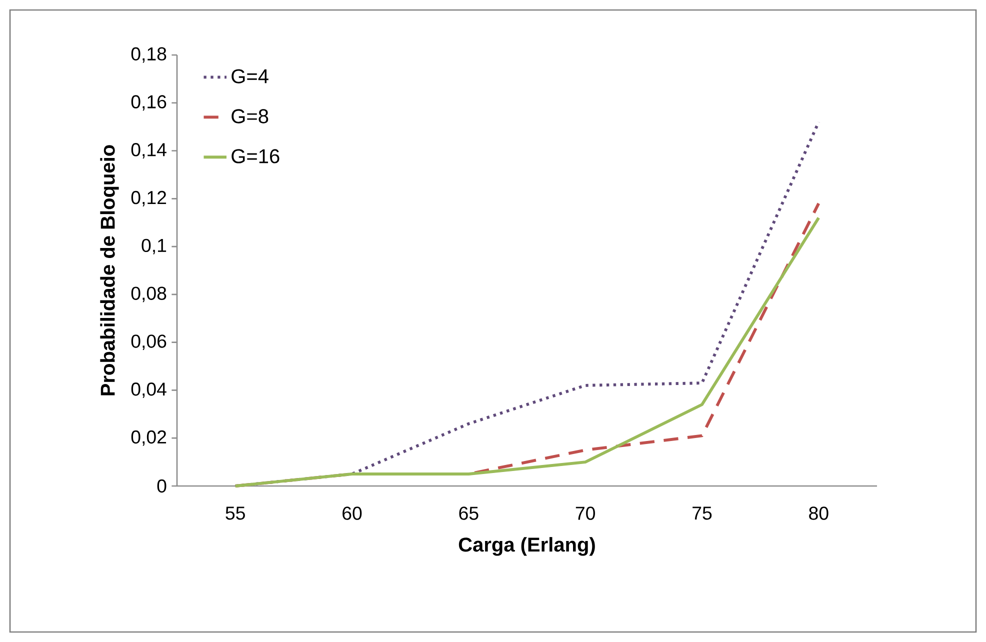 This screenshot has height=642, width=986. I want to click on y-tick-label: 0,06, so click(148, 342).